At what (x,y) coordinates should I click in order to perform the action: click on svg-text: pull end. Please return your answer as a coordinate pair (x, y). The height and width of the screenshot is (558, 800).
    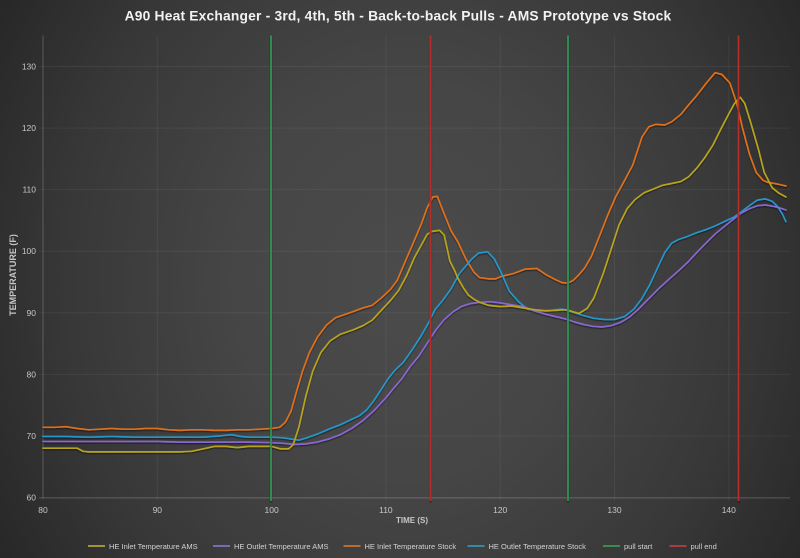
    Looking at the image, I should click on (704, 546).